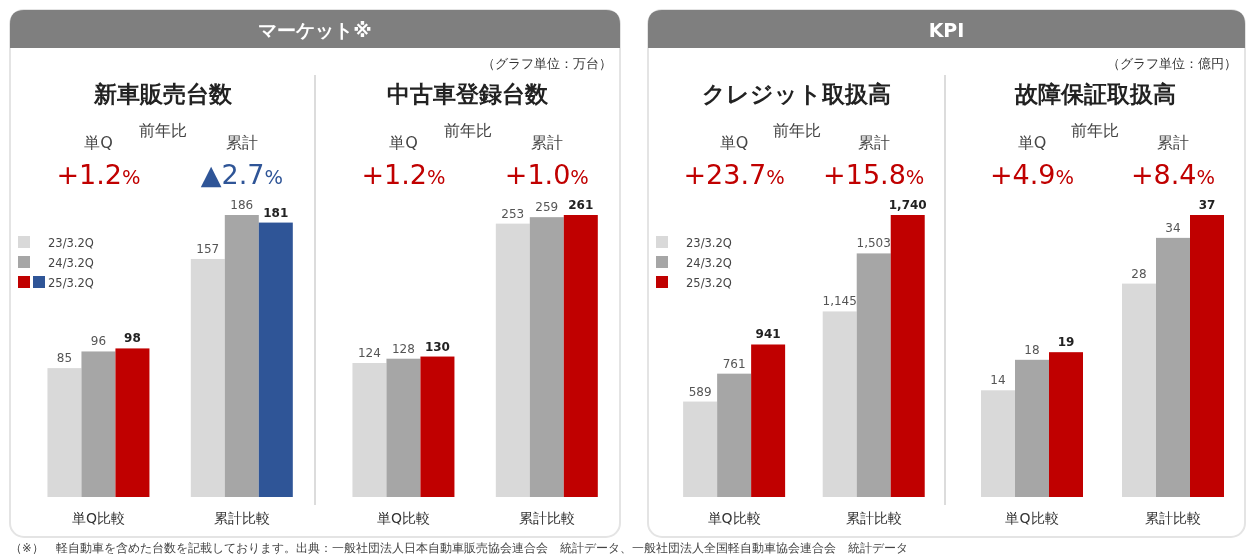  I want to click on text: ▲2.7%, so click(241, 174).